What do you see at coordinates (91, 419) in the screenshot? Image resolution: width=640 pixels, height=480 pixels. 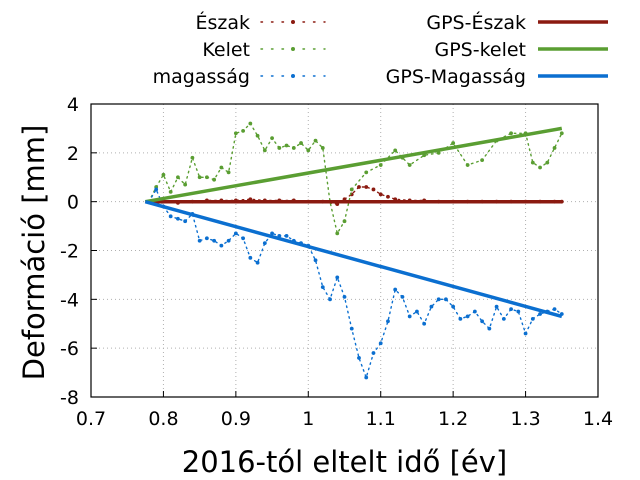 I see `x-tick-label: 0.7` at bounding box center [91, 419].